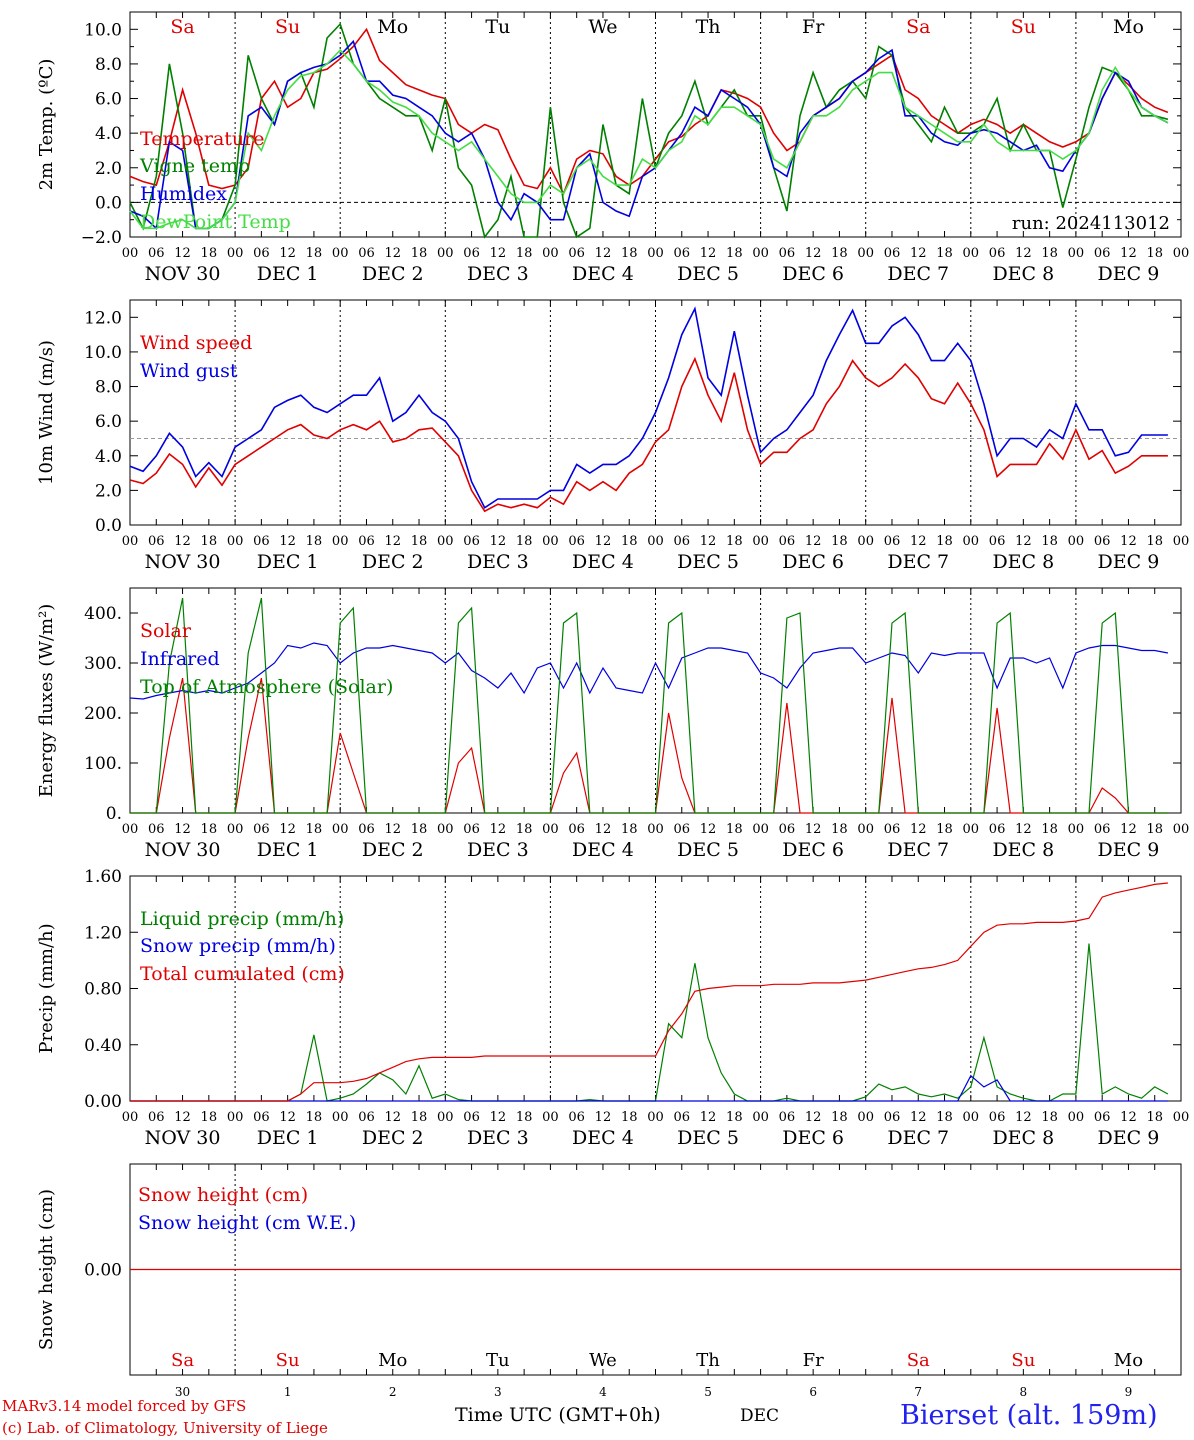 The image size is (1194, 1440). What do you see at coordinates (180, 659) in the screenshot?
I see `legend-entry: Infrared` at bounding box center [180, 659].